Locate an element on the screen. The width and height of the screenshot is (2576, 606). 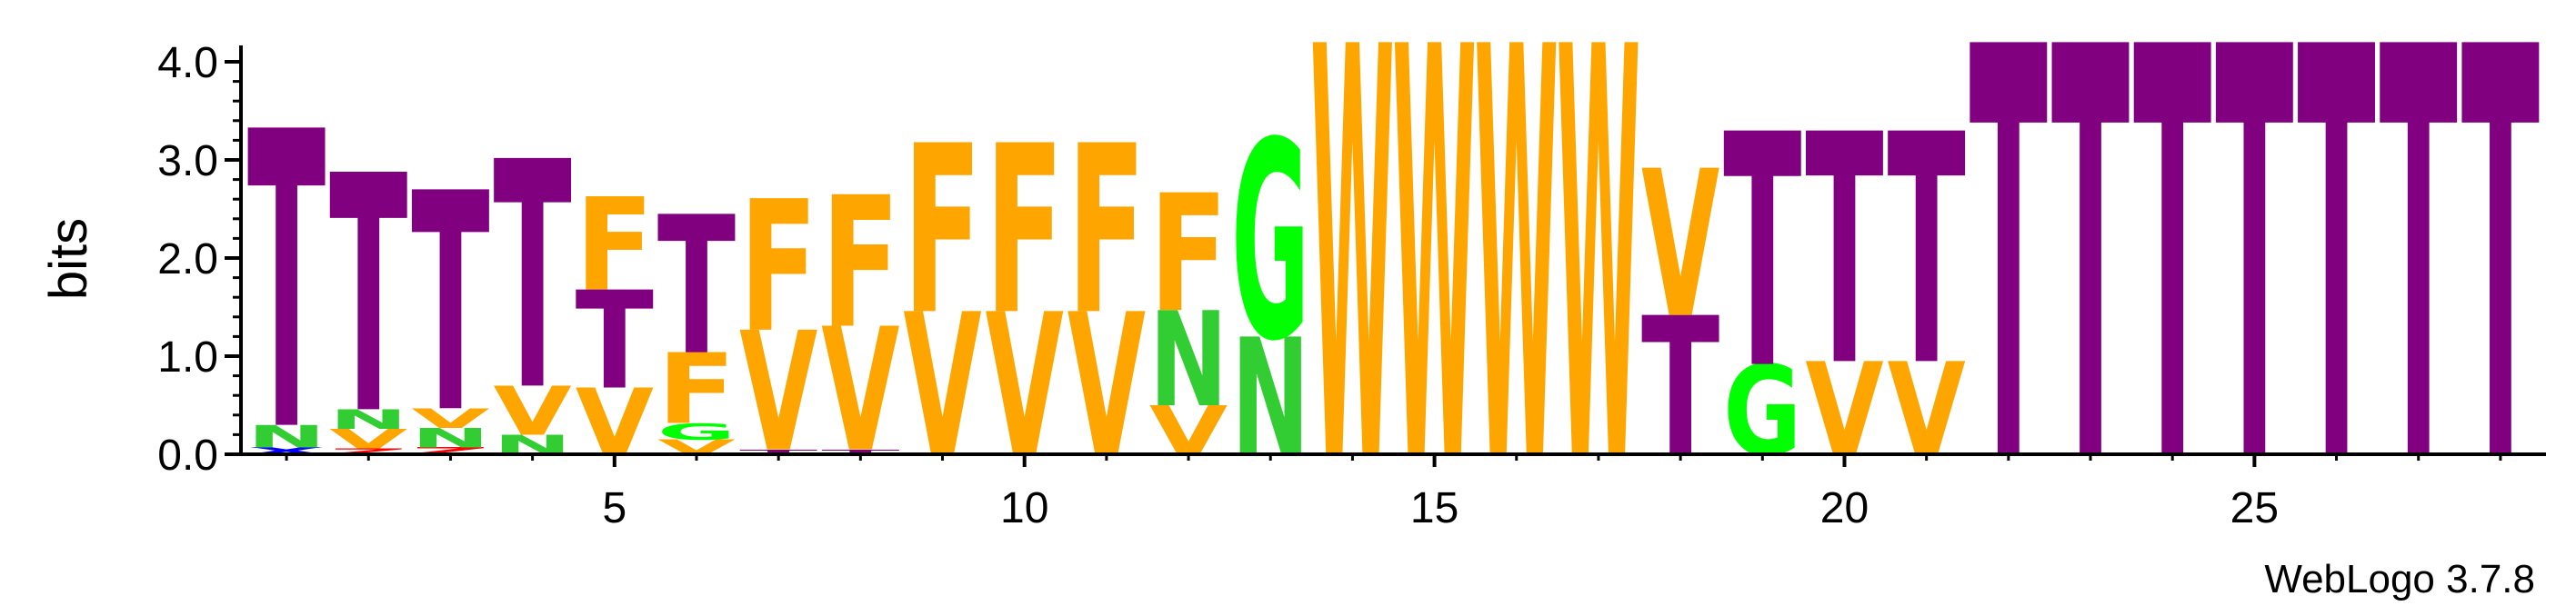
x-tick-label: 25 is located at coordinates (2254, 508).